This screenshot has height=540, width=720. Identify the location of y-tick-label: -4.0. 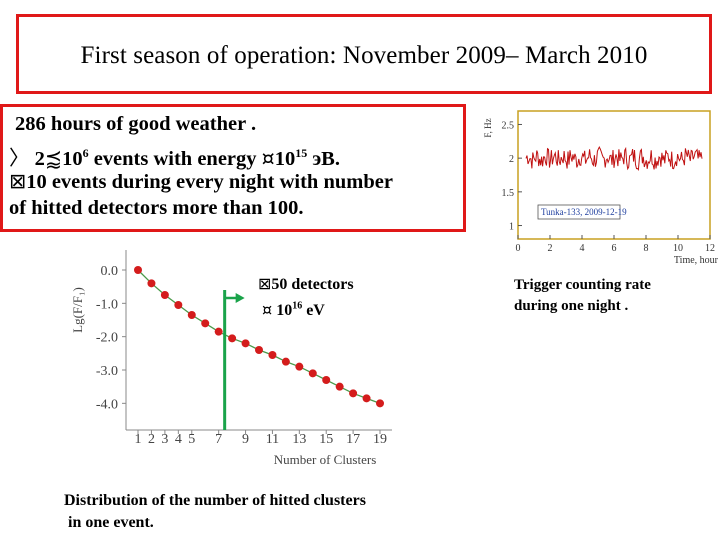
(107, 404).